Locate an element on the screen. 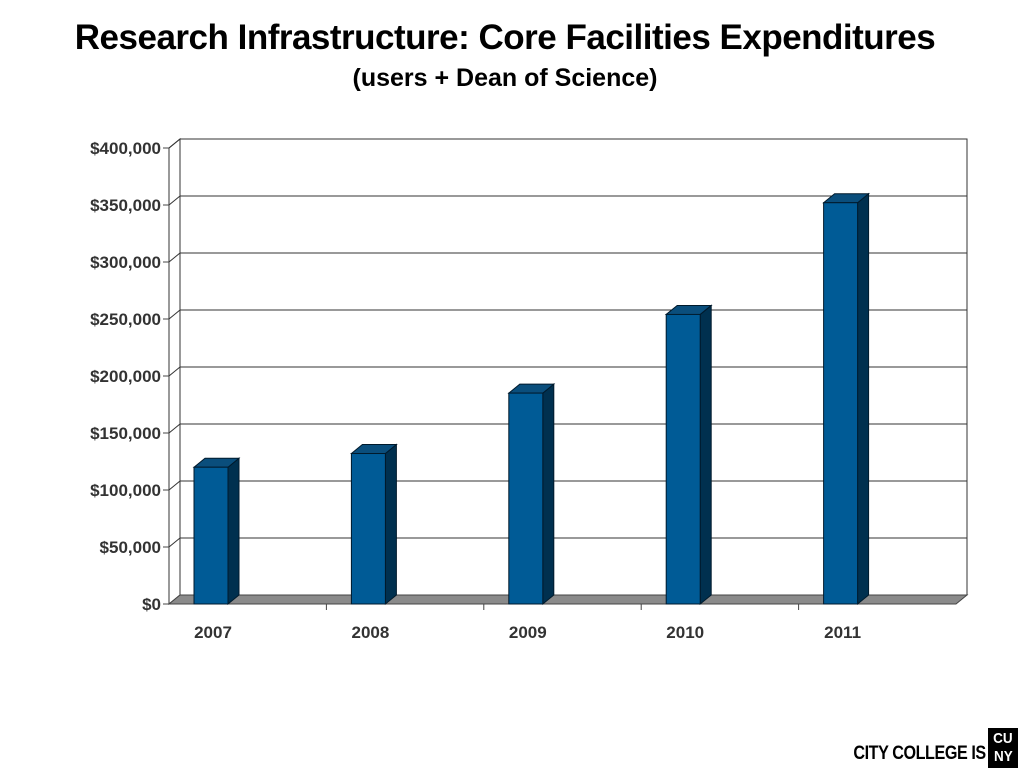 Image resolution: width=1024 pixels, height=768 pixels. logo-line-1: CU is located at coordinates (1003, 738).